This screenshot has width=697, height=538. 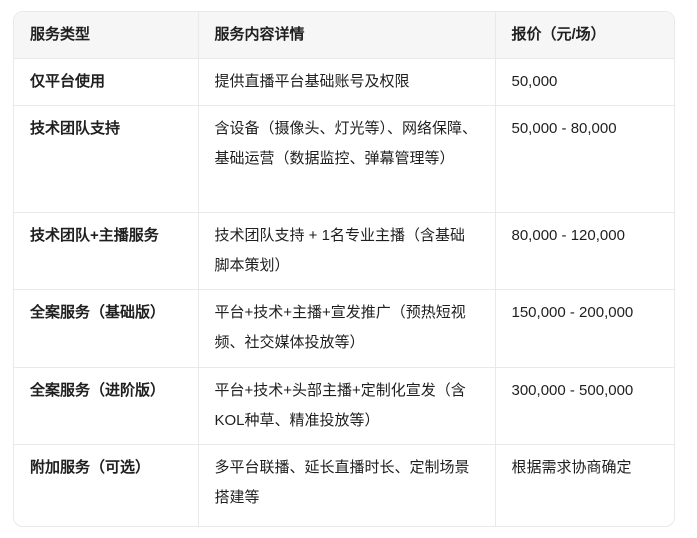 What do you see at coordinates (347, 485) in the screenshot?
I see `service-detail-cell: 多平台联播、延长直播时长、定制场景搭建等` at bounding box center [347, 485].